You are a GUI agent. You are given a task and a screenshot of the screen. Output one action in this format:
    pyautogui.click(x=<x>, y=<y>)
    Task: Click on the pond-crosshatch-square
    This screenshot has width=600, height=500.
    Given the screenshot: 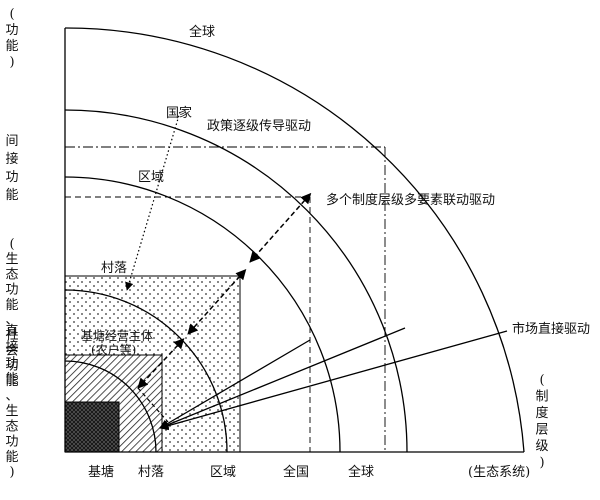 What is the action you would take?
    pyautogui.click(x=92, y=427)
    